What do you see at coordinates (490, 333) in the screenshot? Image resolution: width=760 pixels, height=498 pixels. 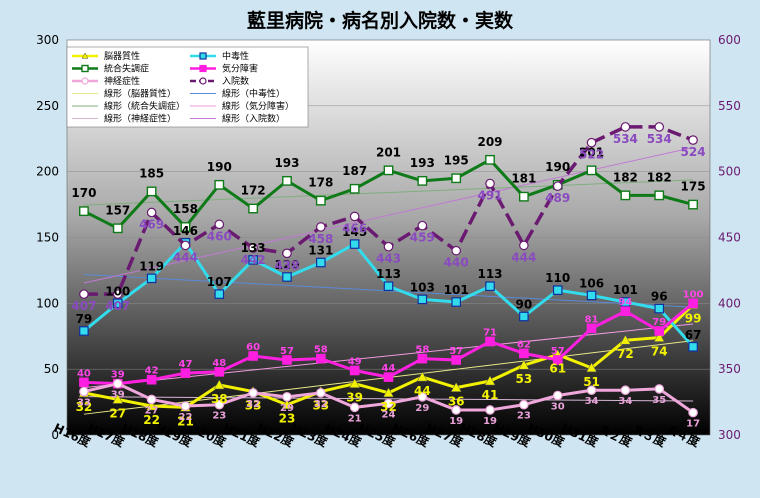 I see `data-label: 71` at bounding box center [490, 333].